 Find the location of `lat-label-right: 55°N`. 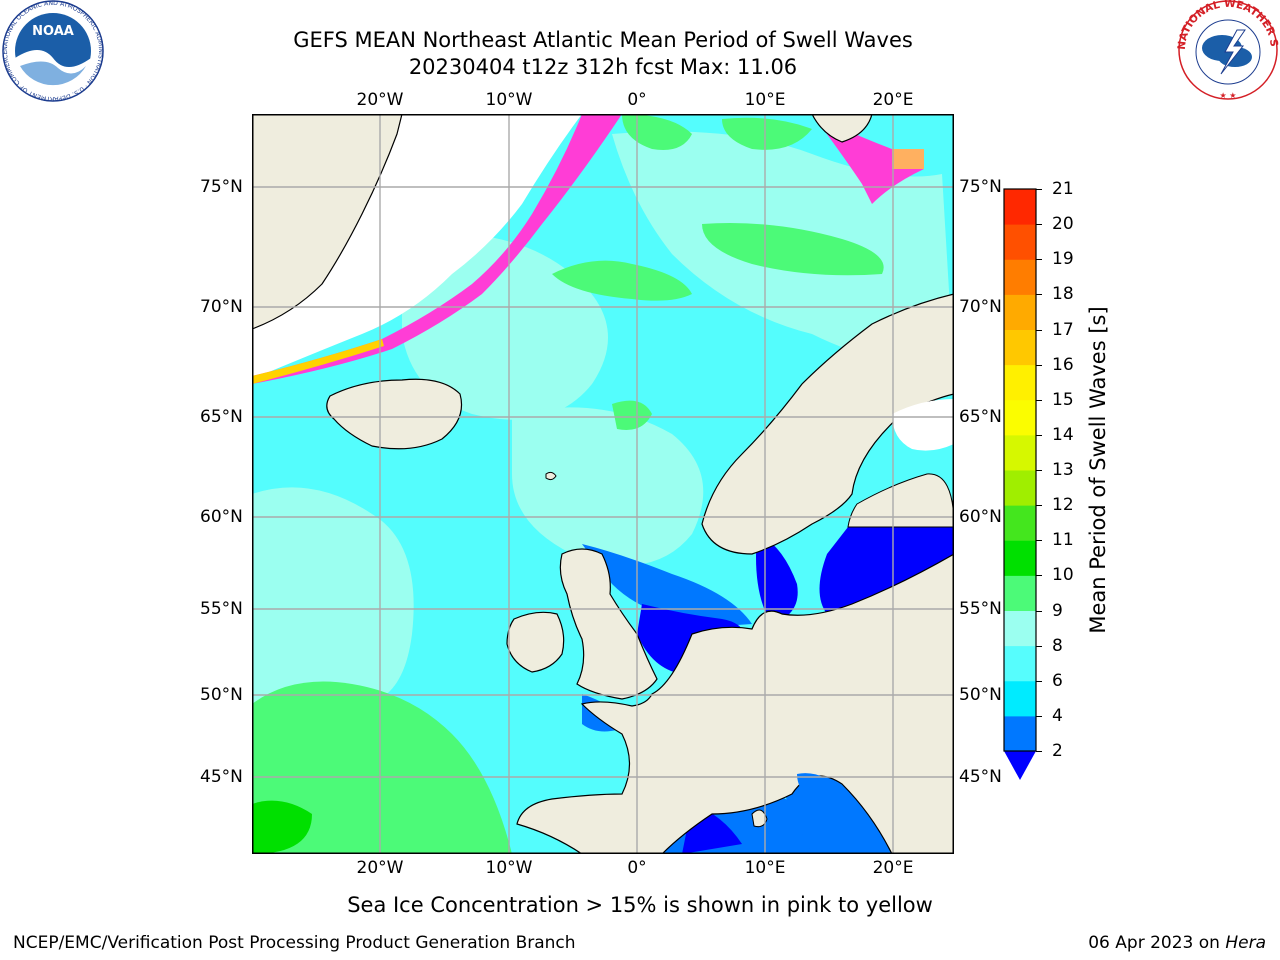

lat-label-right: 55°N is located at coordinates (980, 609).